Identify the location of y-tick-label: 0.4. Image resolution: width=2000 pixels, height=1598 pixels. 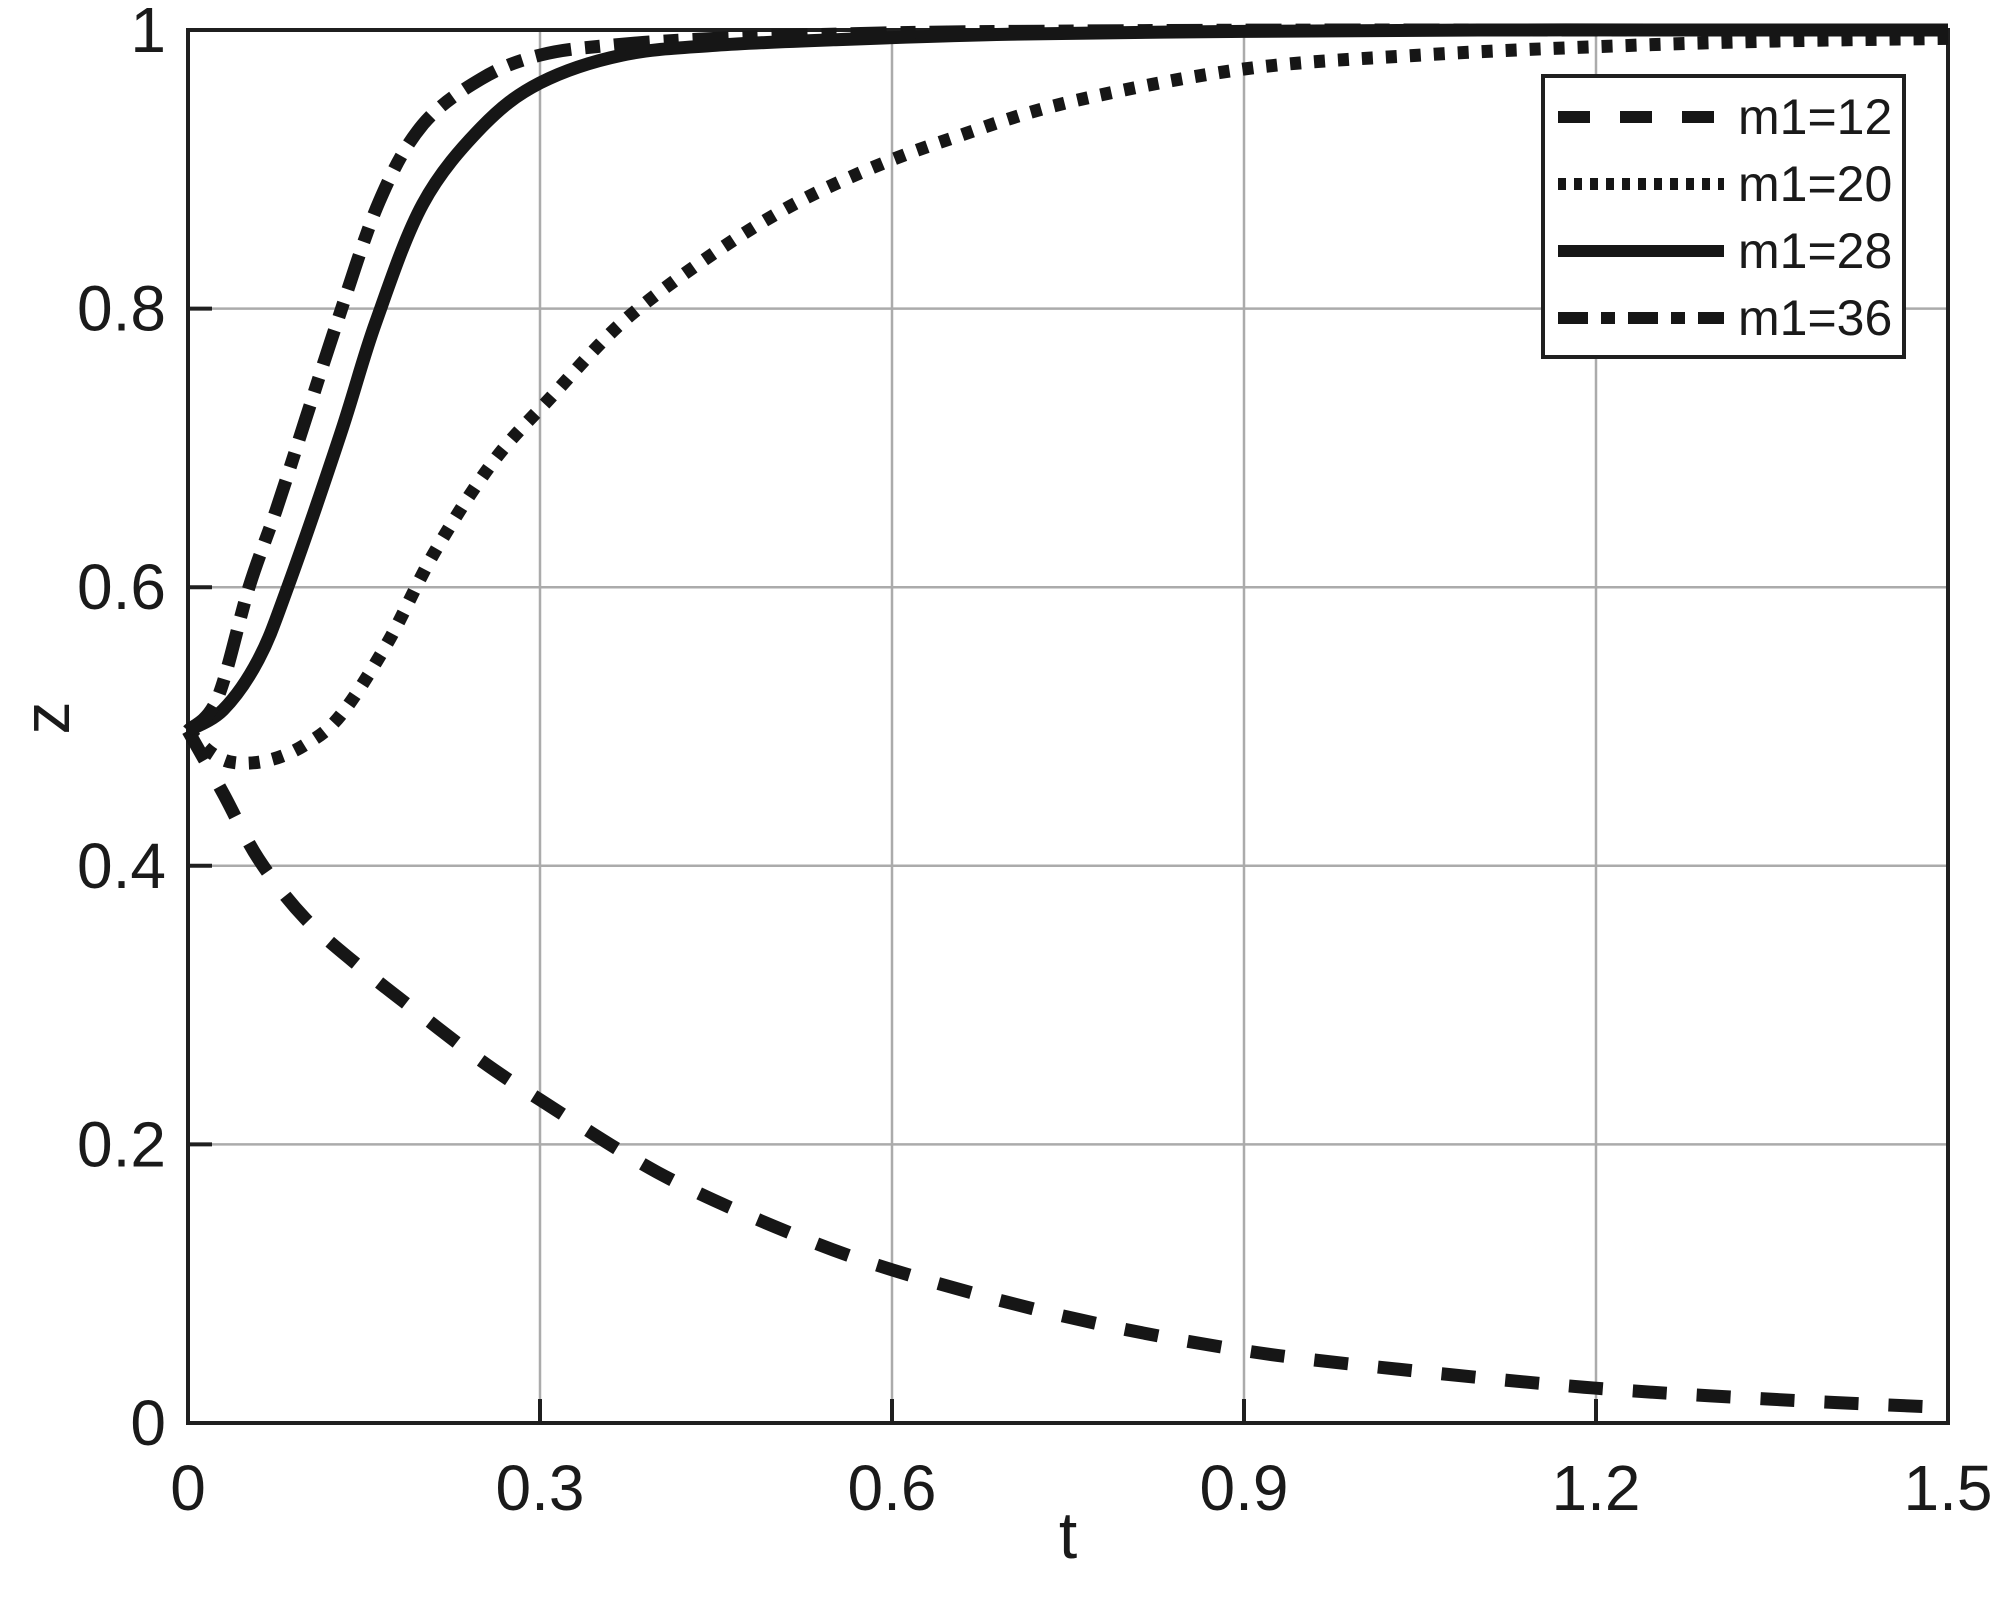
(121, 866).